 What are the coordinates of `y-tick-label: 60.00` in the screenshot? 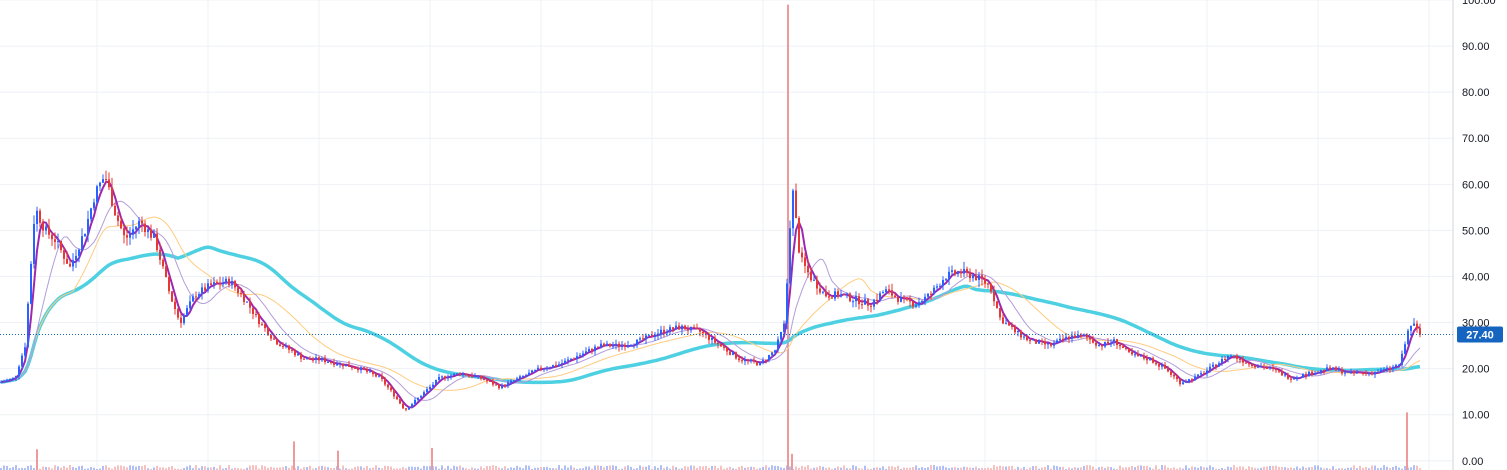 It's located at (1476, 185).